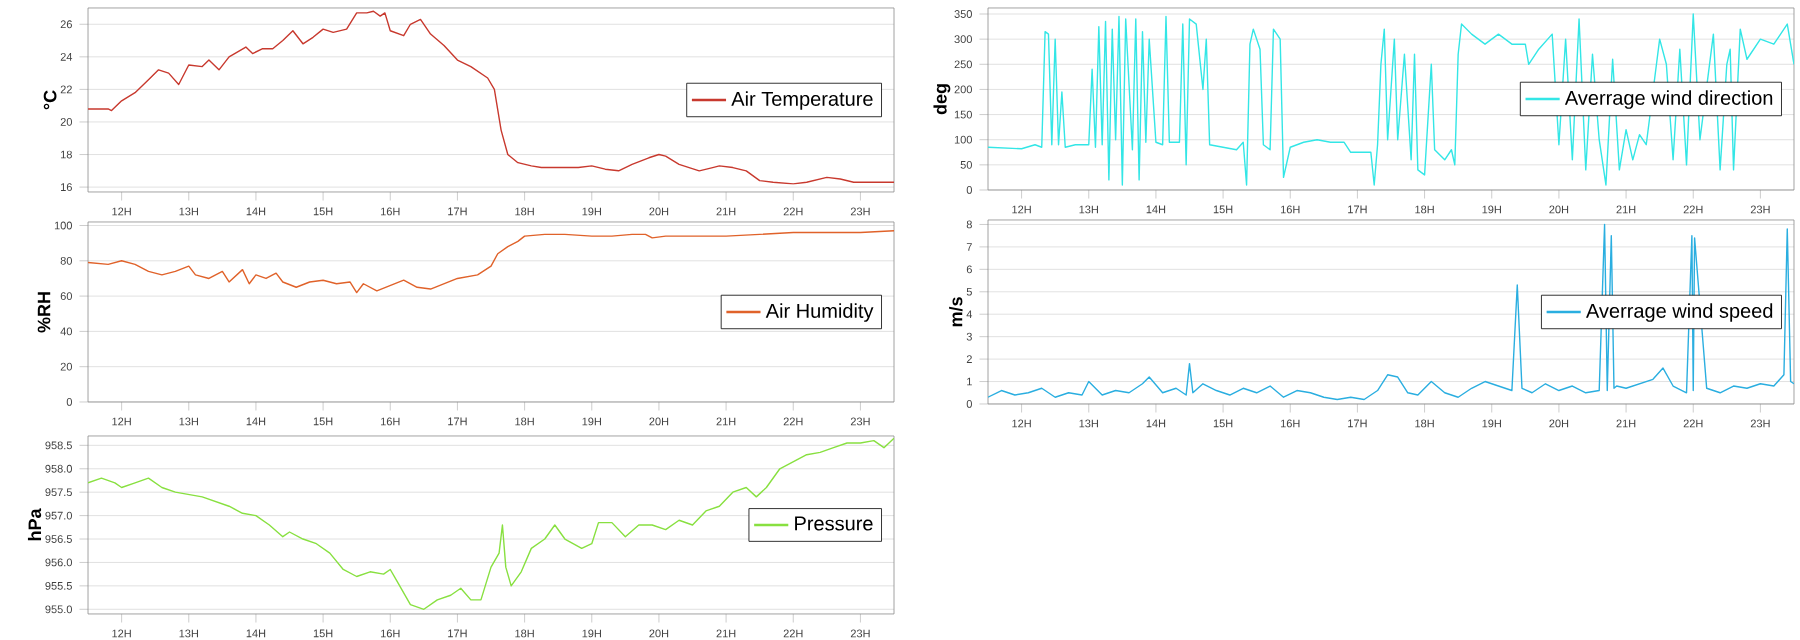  What do you see at coordinates (1391, 99) in the screenshot?
I see `line-series` at bounding box center [1391, 99].